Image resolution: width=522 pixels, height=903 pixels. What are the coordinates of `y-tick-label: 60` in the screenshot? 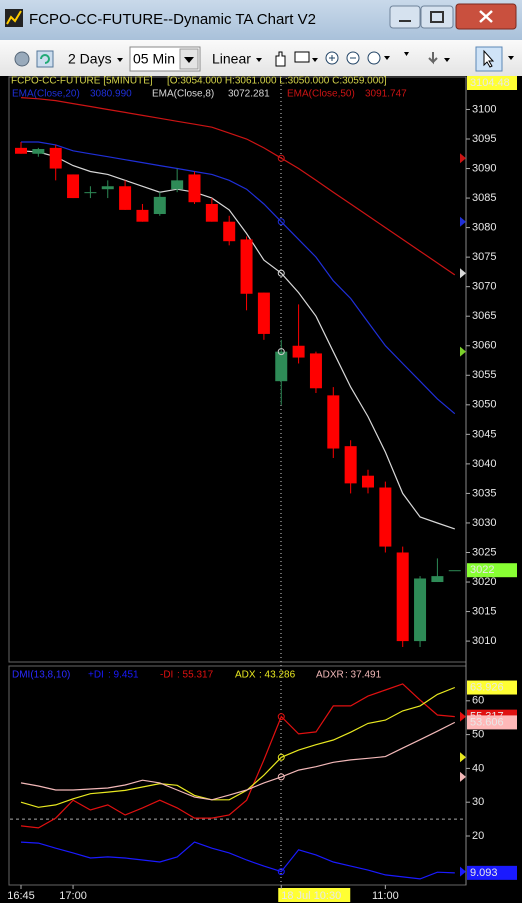 It's located at (478, 701).